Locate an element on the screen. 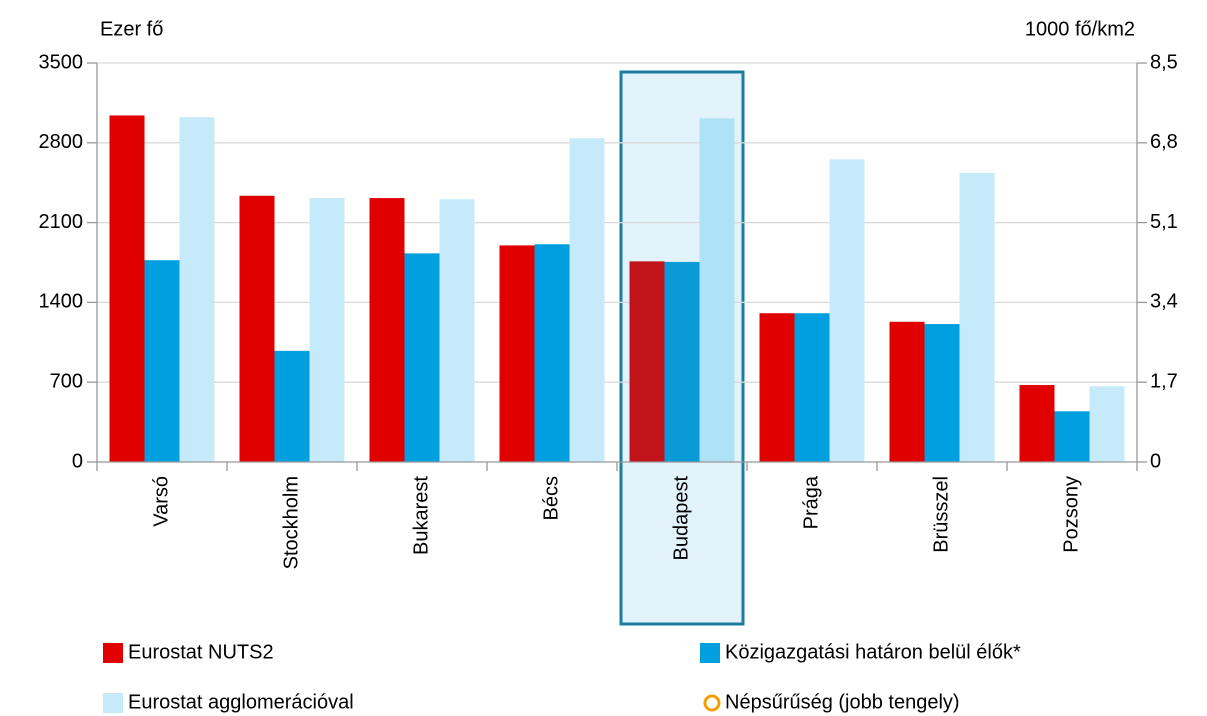 The height and width of the screenshot is (716, 1207). legend-label: Népsűrűség (jobb tengely) is located at coordinates (842, 702).